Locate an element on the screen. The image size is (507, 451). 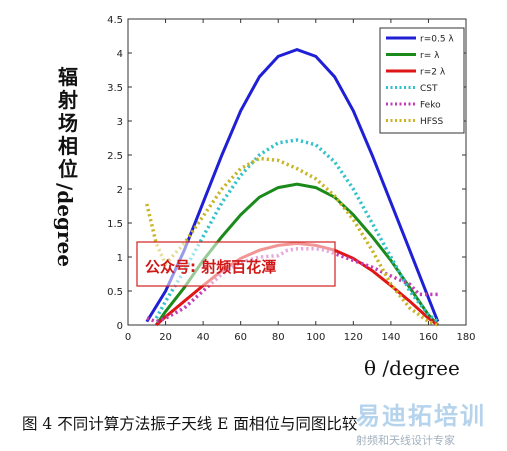
y-tick-label: 4 is located at coordinates (120, 54).